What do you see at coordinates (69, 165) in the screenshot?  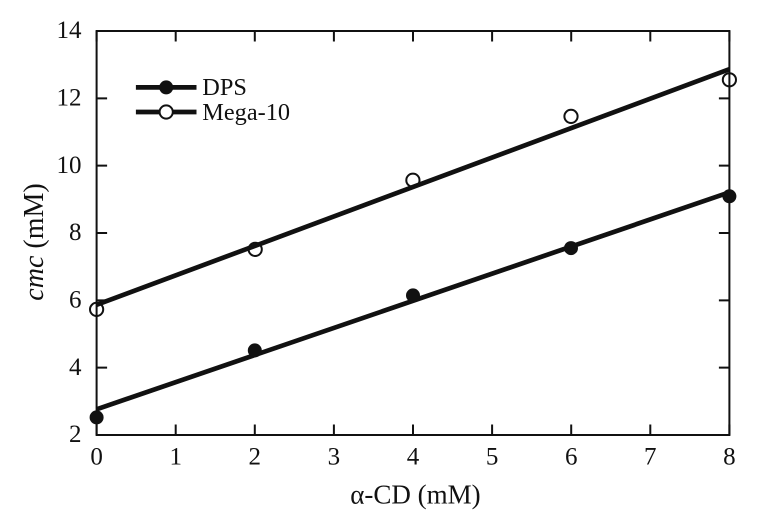 I see `svg-text: 10` at bounding box center [69, 165].